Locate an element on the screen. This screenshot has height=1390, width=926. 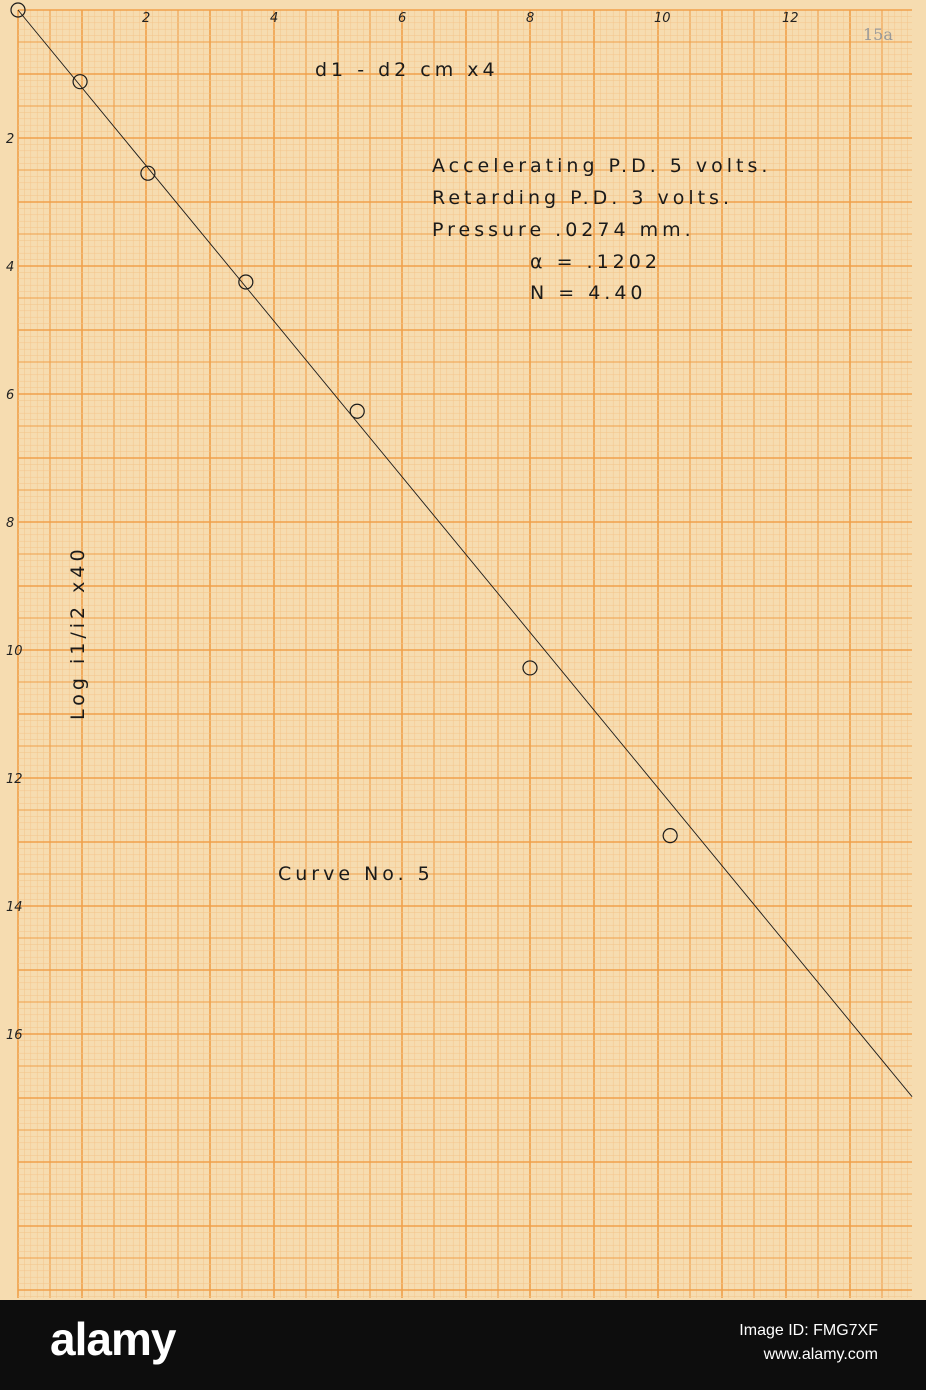
y-tick-label: 16 is located at coordinates (14, 1035).